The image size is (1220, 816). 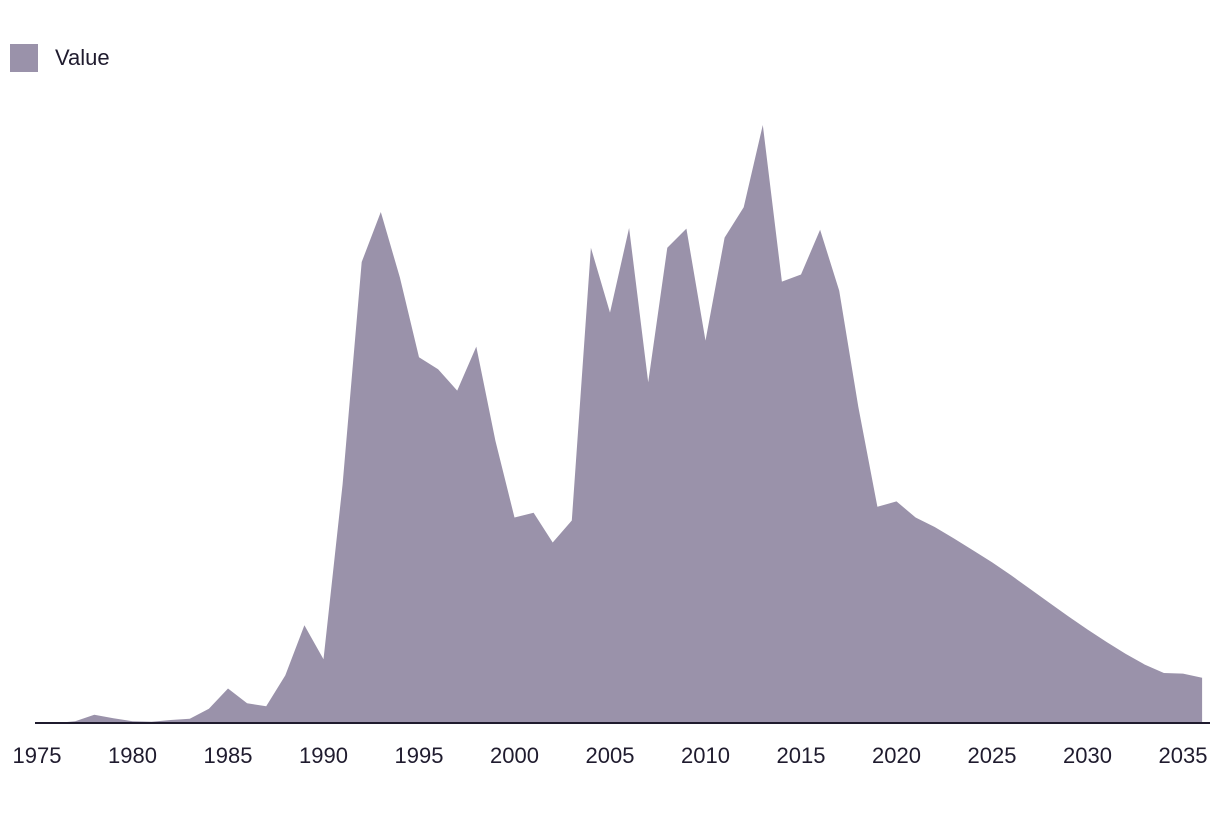 What do you see at coordinates (132, 755) in the screenshot?
I see `x-tick-label: 1980` at bounding box center [132, 755].